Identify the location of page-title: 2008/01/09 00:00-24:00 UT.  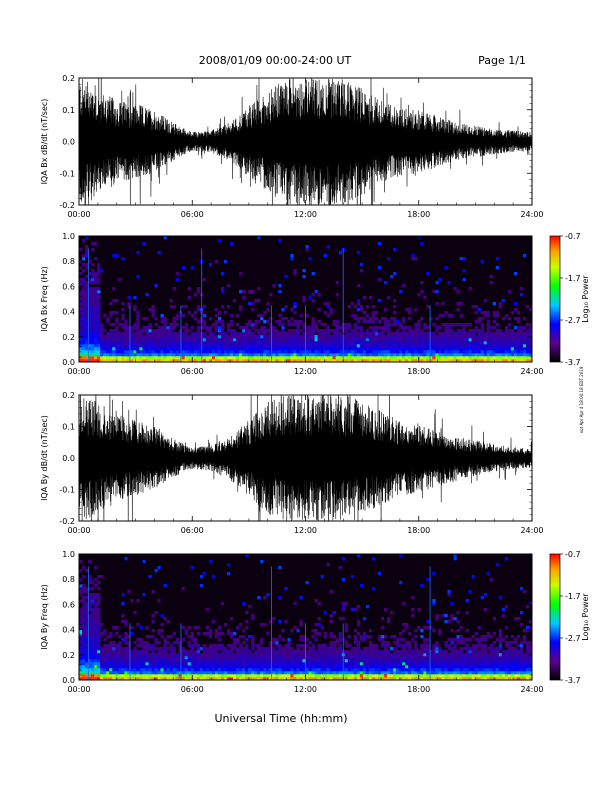
(275, 60).